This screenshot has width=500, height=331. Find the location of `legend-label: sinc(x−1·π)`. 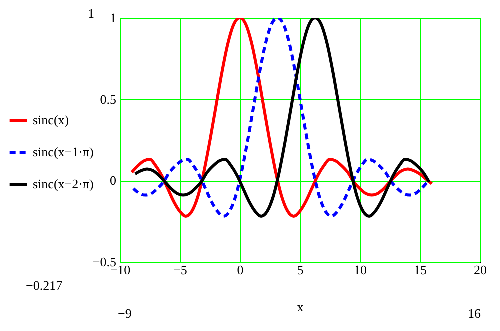

legend-label: sinc(x−1·π) is located at coordinates (63, 152).